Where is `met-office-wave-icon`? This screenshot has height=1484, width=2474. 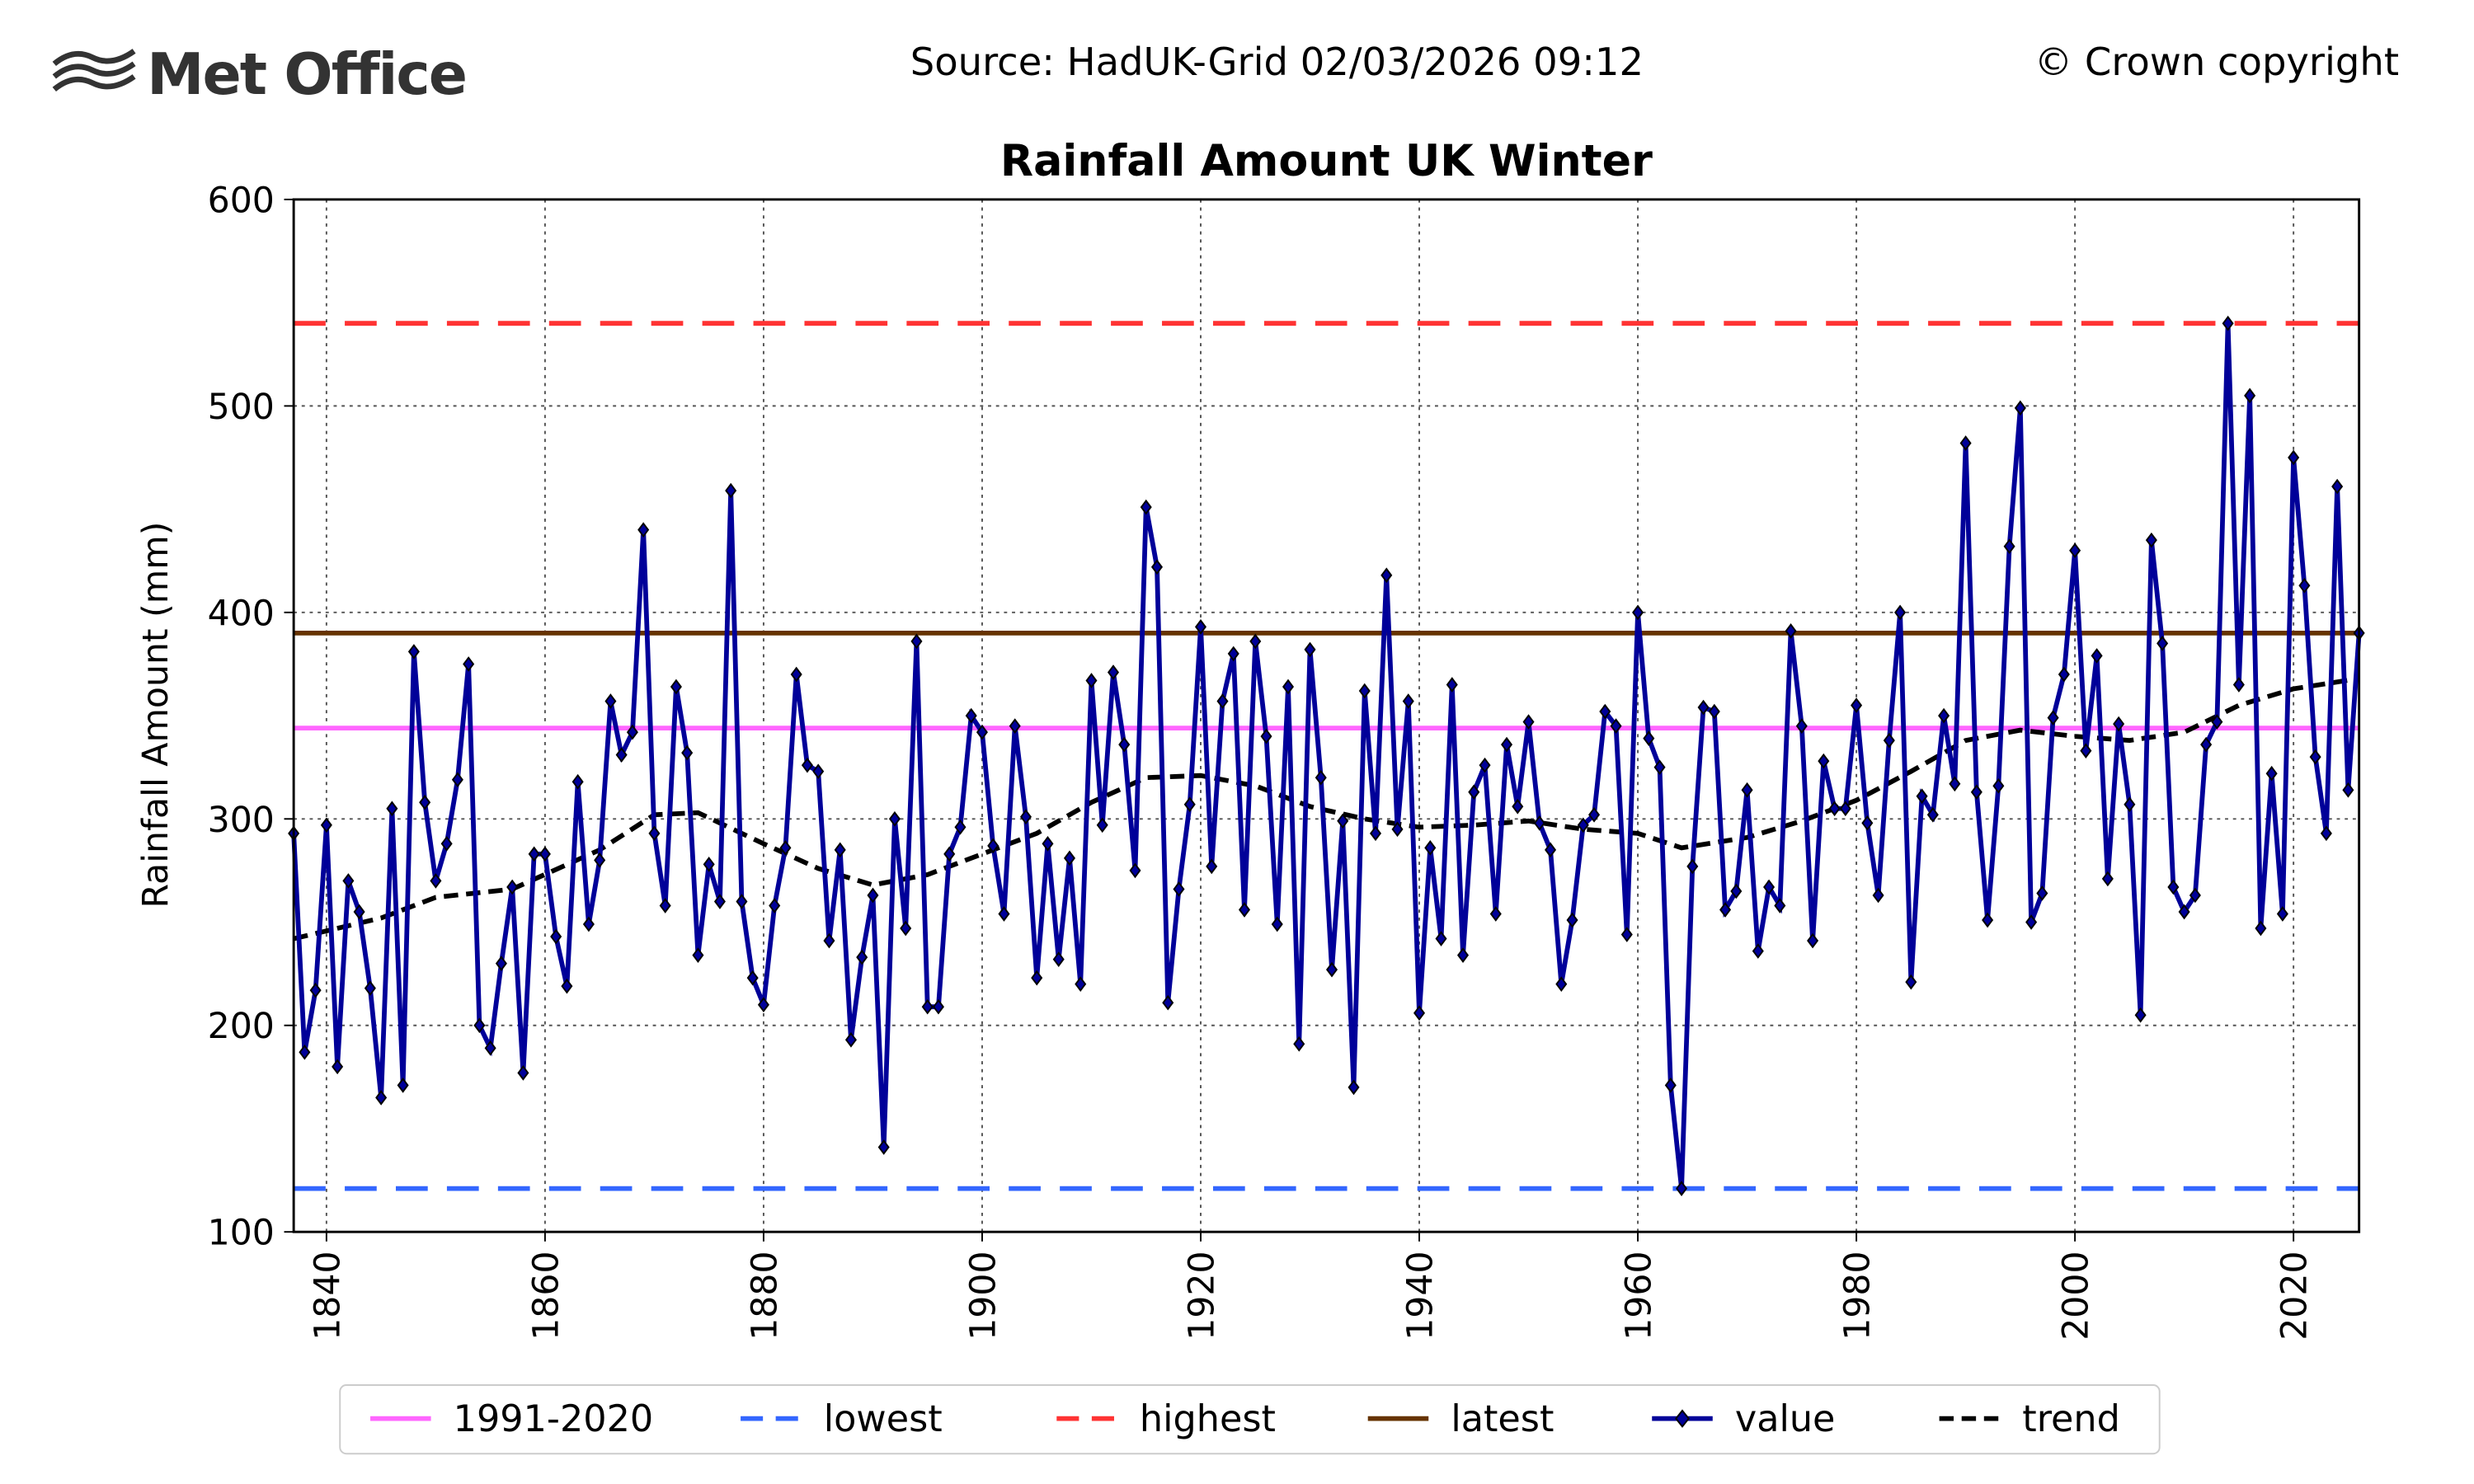 met-office-wave-icon is located at coordinates (94, 70).